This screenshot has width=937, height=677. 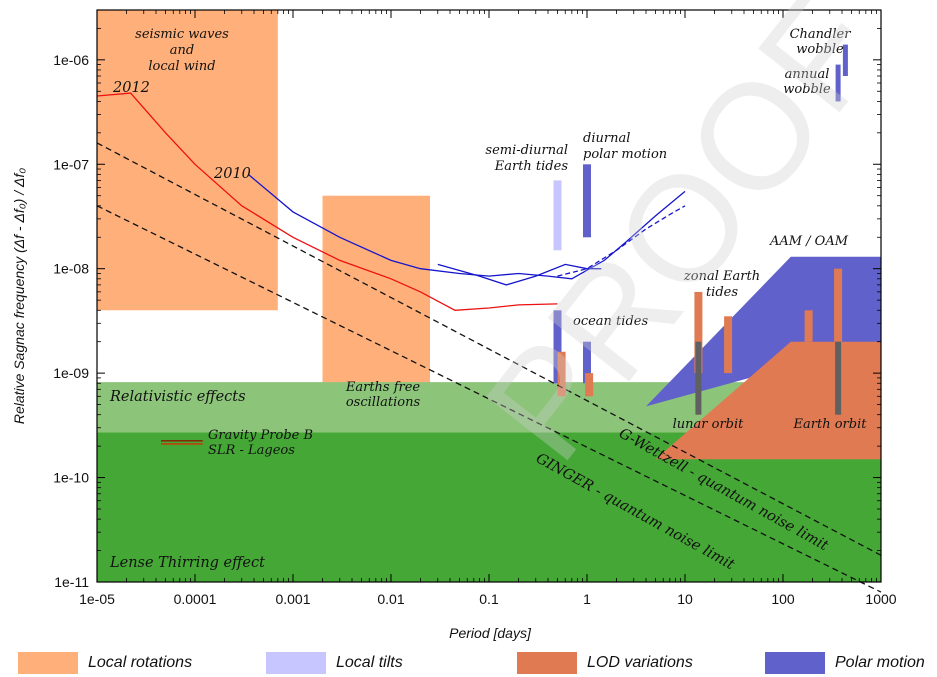 I want to click on annotation-chandler: Chandler wobble, so click(x=821, y=42).